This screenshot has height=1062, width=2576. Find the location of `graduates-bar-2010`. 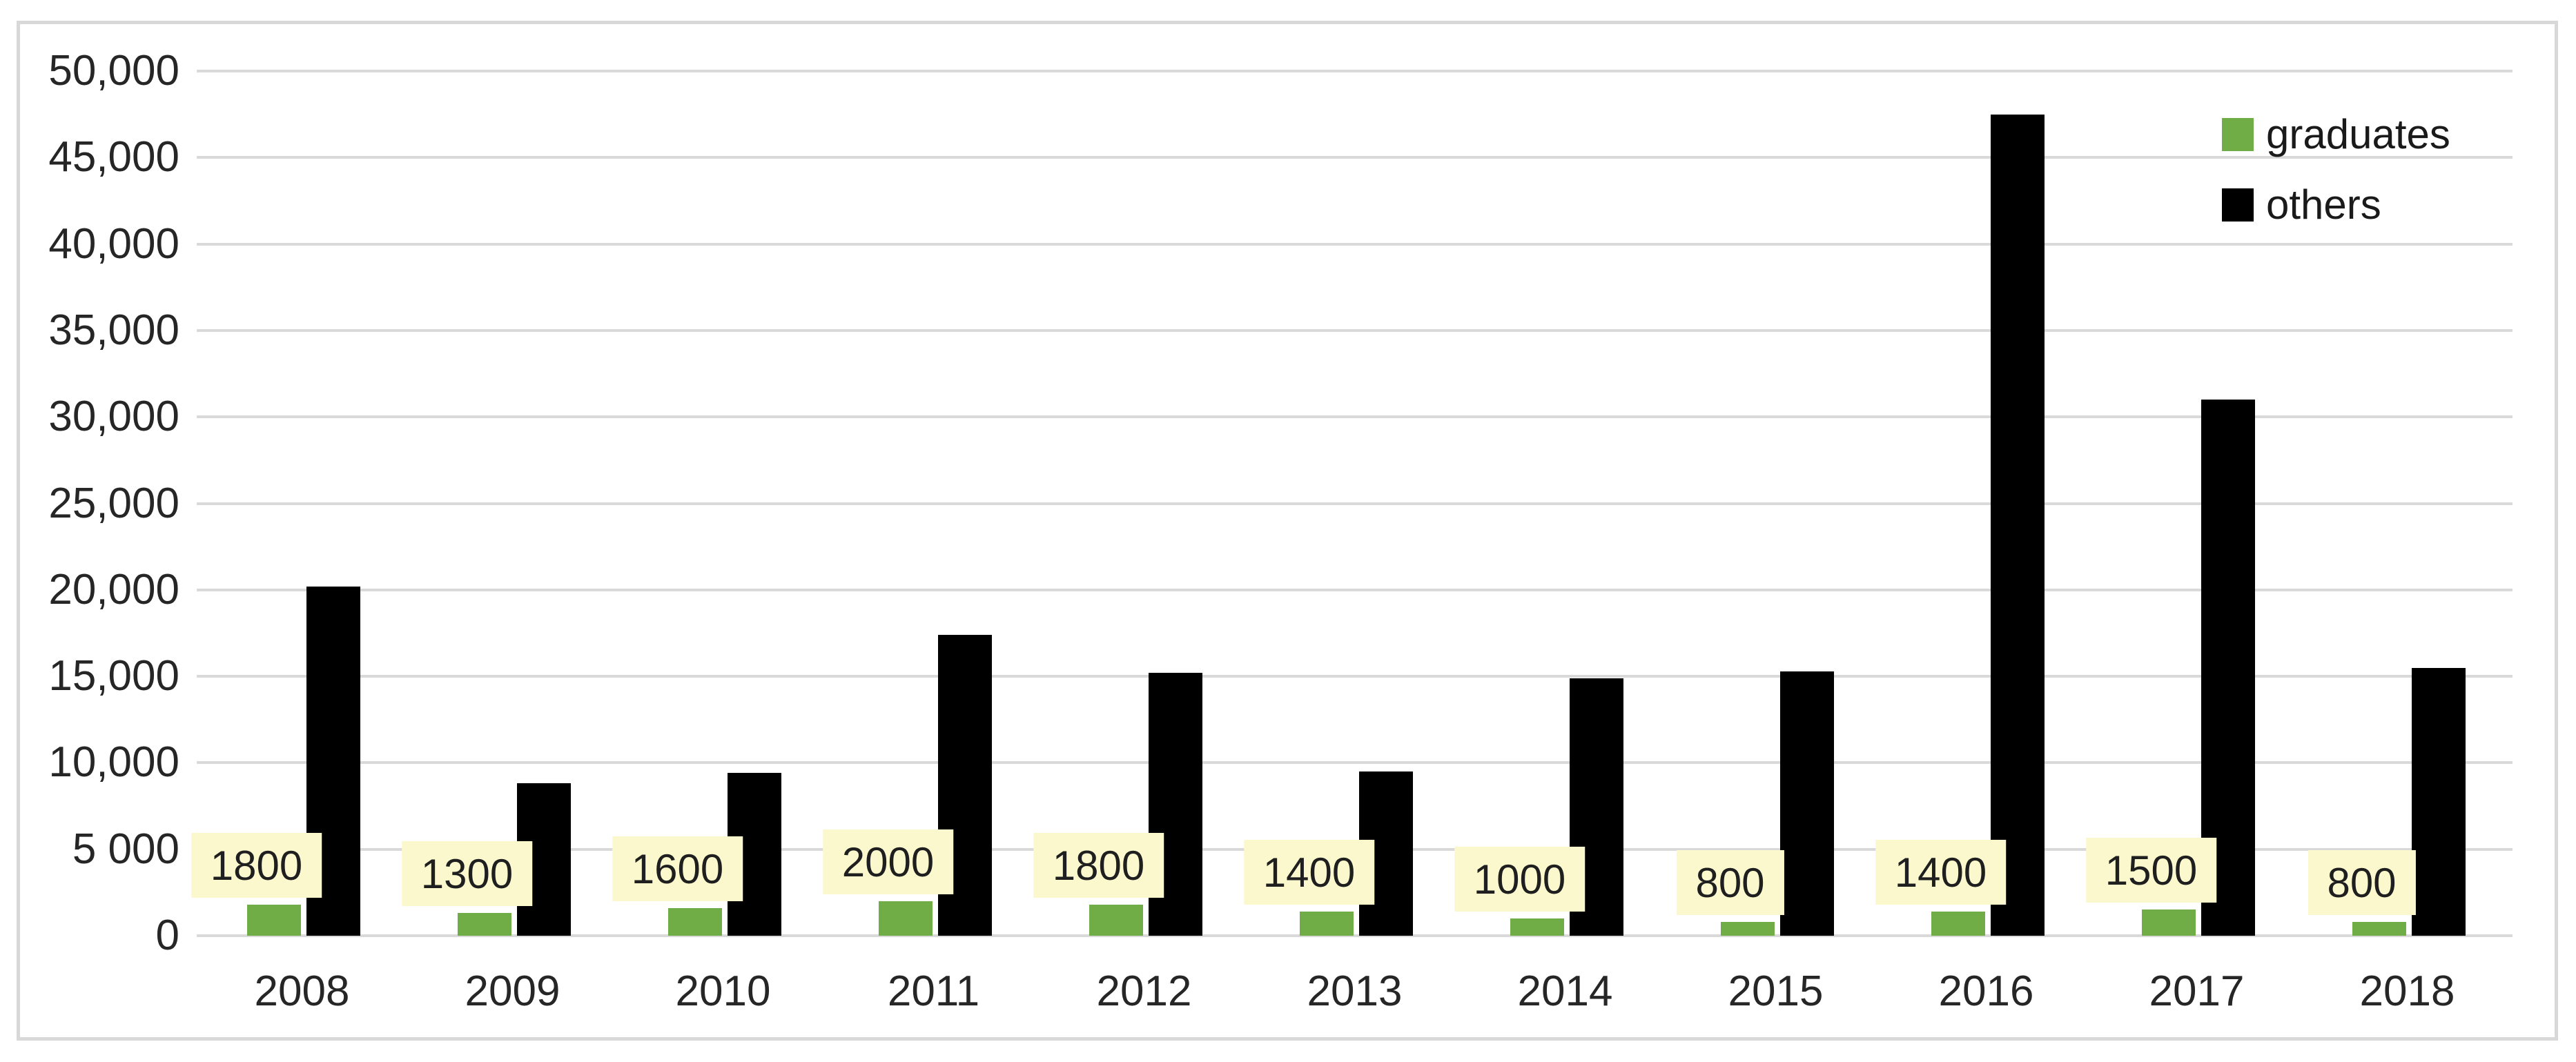

graduates-bar-2010 is located at coordinates (694, 921).